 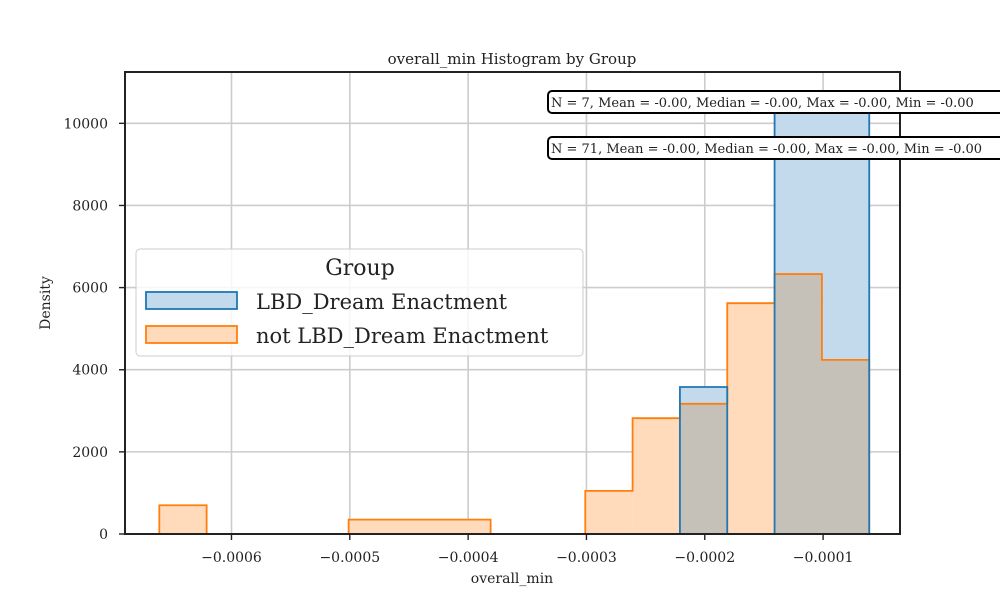 I want to click on y-tick-label: 0, so click(x=103, y=535).